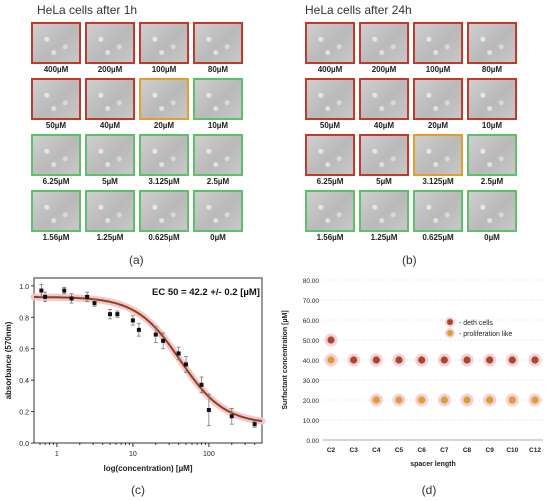 The width and height of the screenshot is (550, 500). Describe the element at coordinates (209, 454) in the screenshot. I see `x-tick-label: 100` at that location.